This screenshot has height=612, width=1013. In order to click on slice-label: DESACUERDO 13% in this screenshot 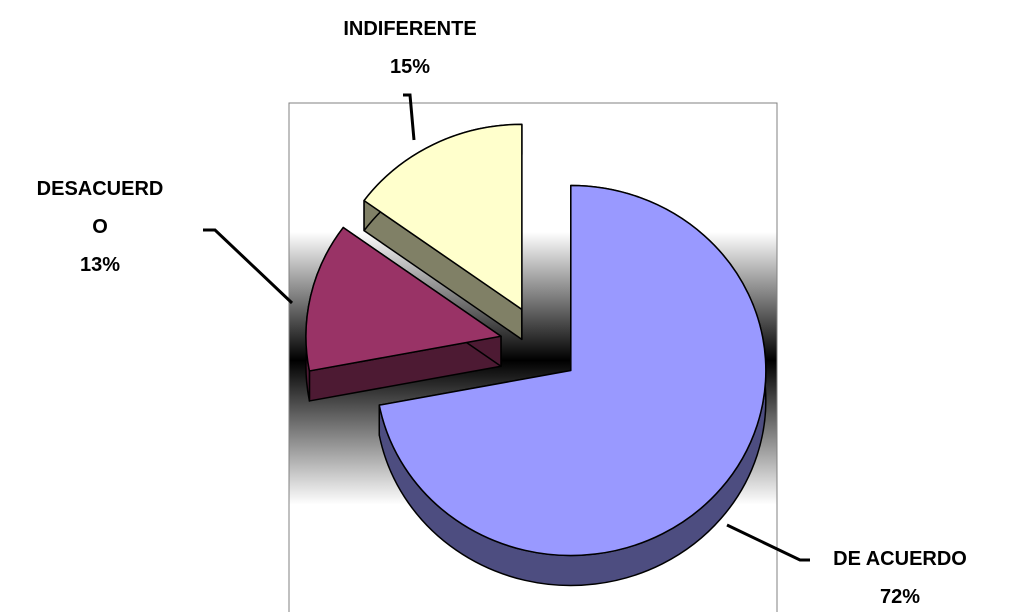, I will do `click(100, 227)`.